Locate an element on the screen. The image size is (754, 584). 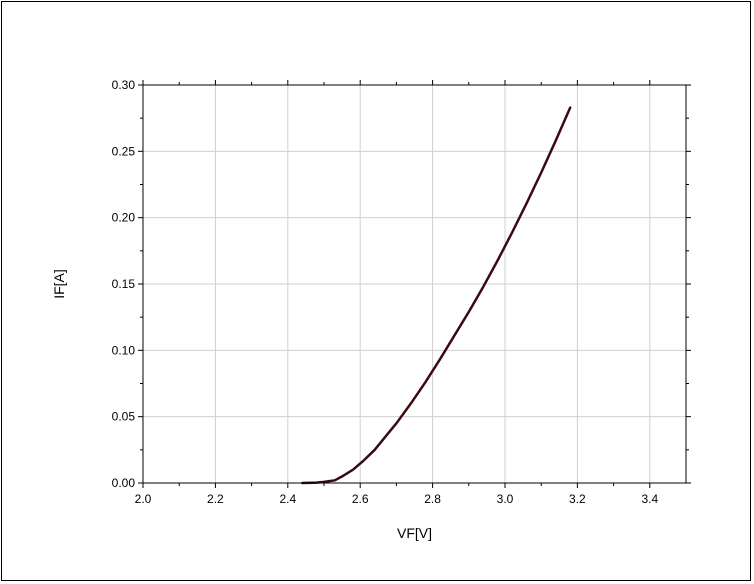
x-tick-label: 2.6 is located at coordinates (360, 499).